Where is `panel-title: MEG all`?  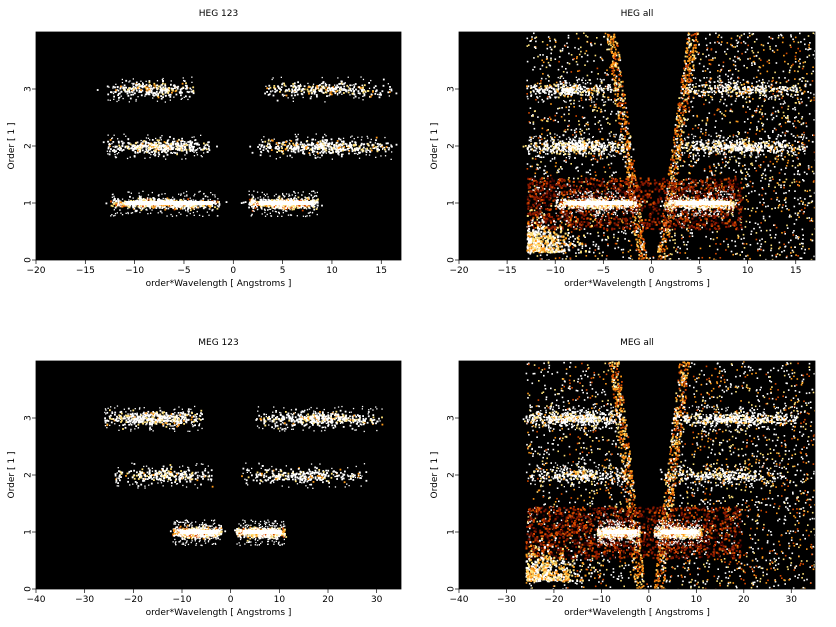 panel-title: MEG all is located at coordinates (637, 343).